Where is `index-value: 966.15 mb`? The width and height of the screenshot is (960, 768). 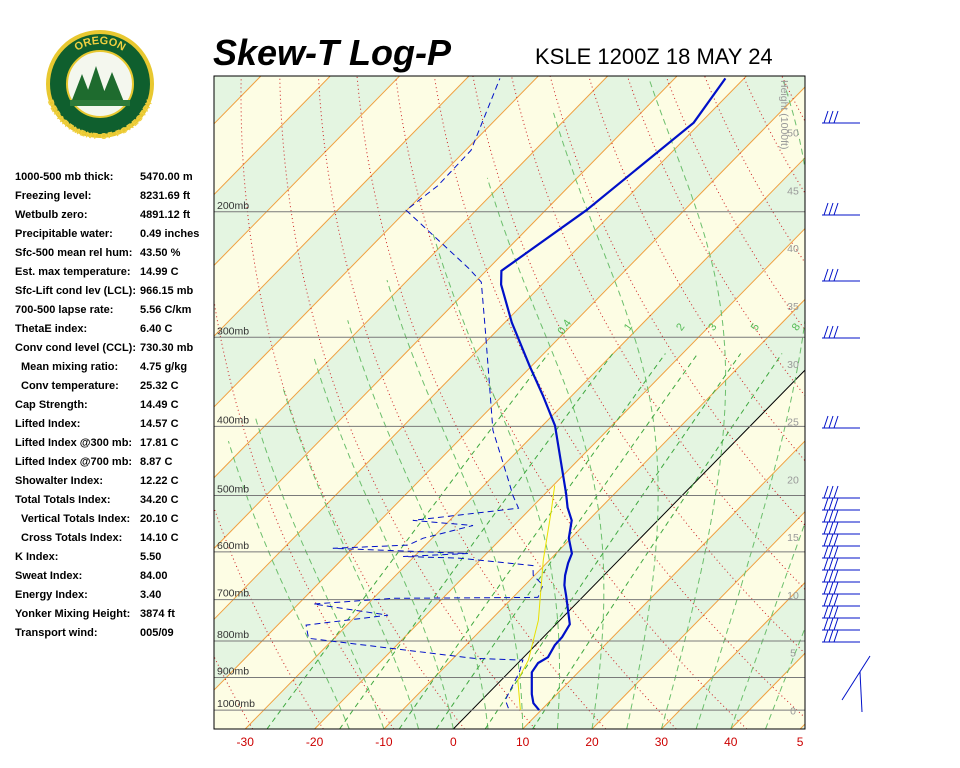
index-value: 966.15 mb is located at coordinates (166, 291).